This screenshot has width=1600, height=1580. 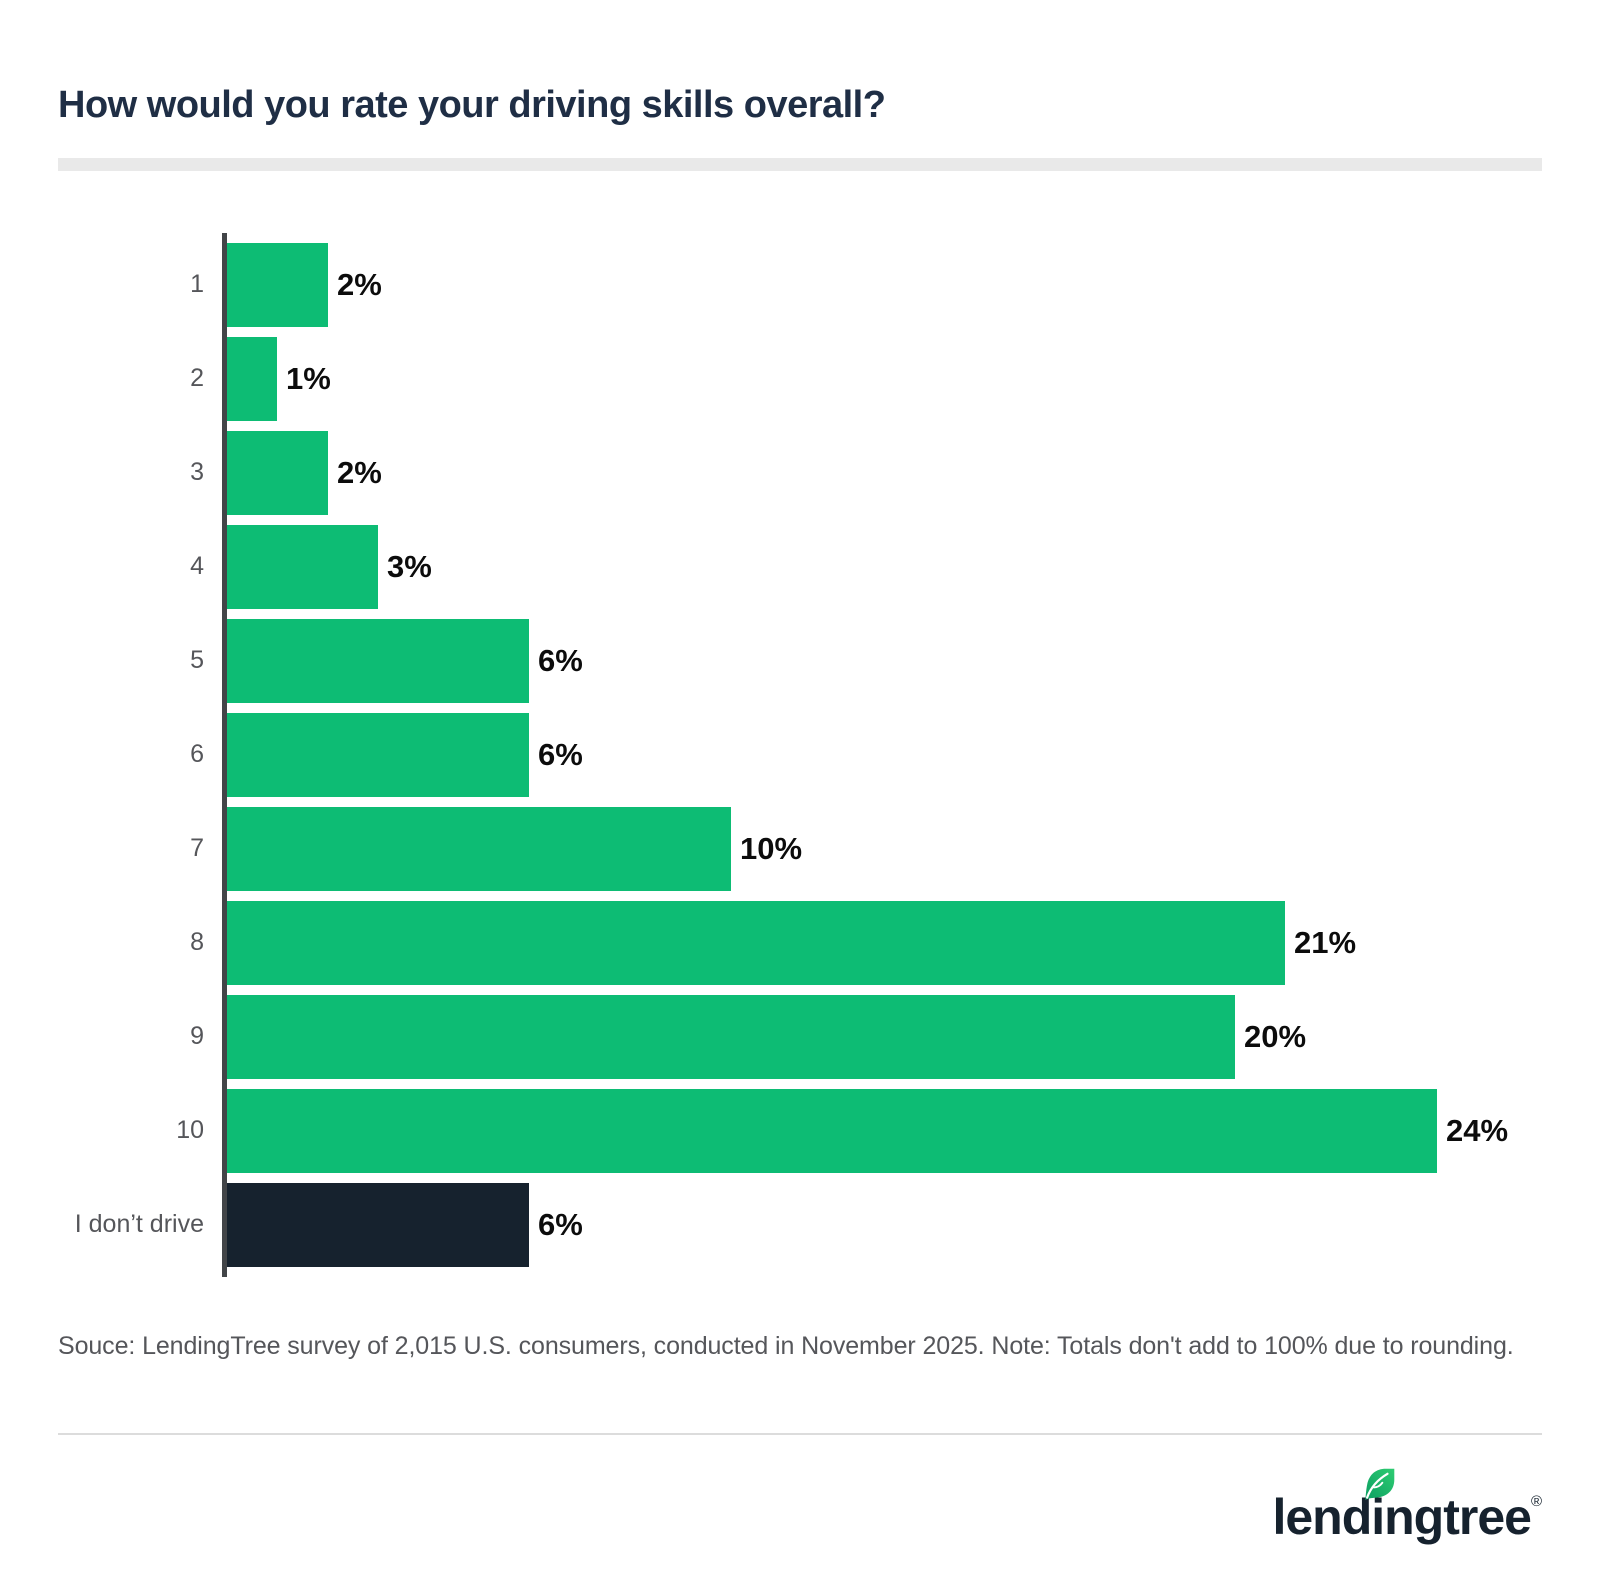 I want to click on title-underline, so click(x=800, y=164).